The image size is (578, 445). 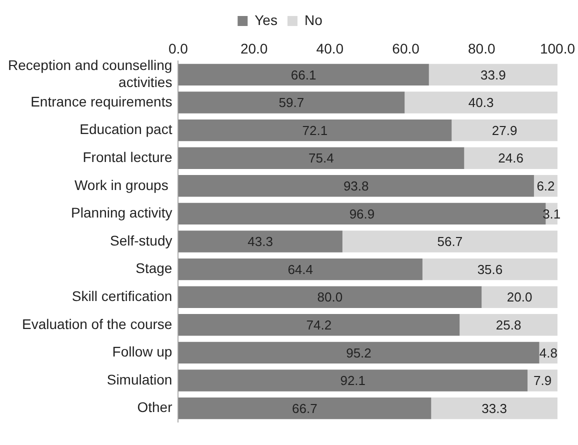 What do you see at coordinates (178, 48) in the screenshot?
I see `x-tick-label: 0.0` at bounding box center [178, 48].